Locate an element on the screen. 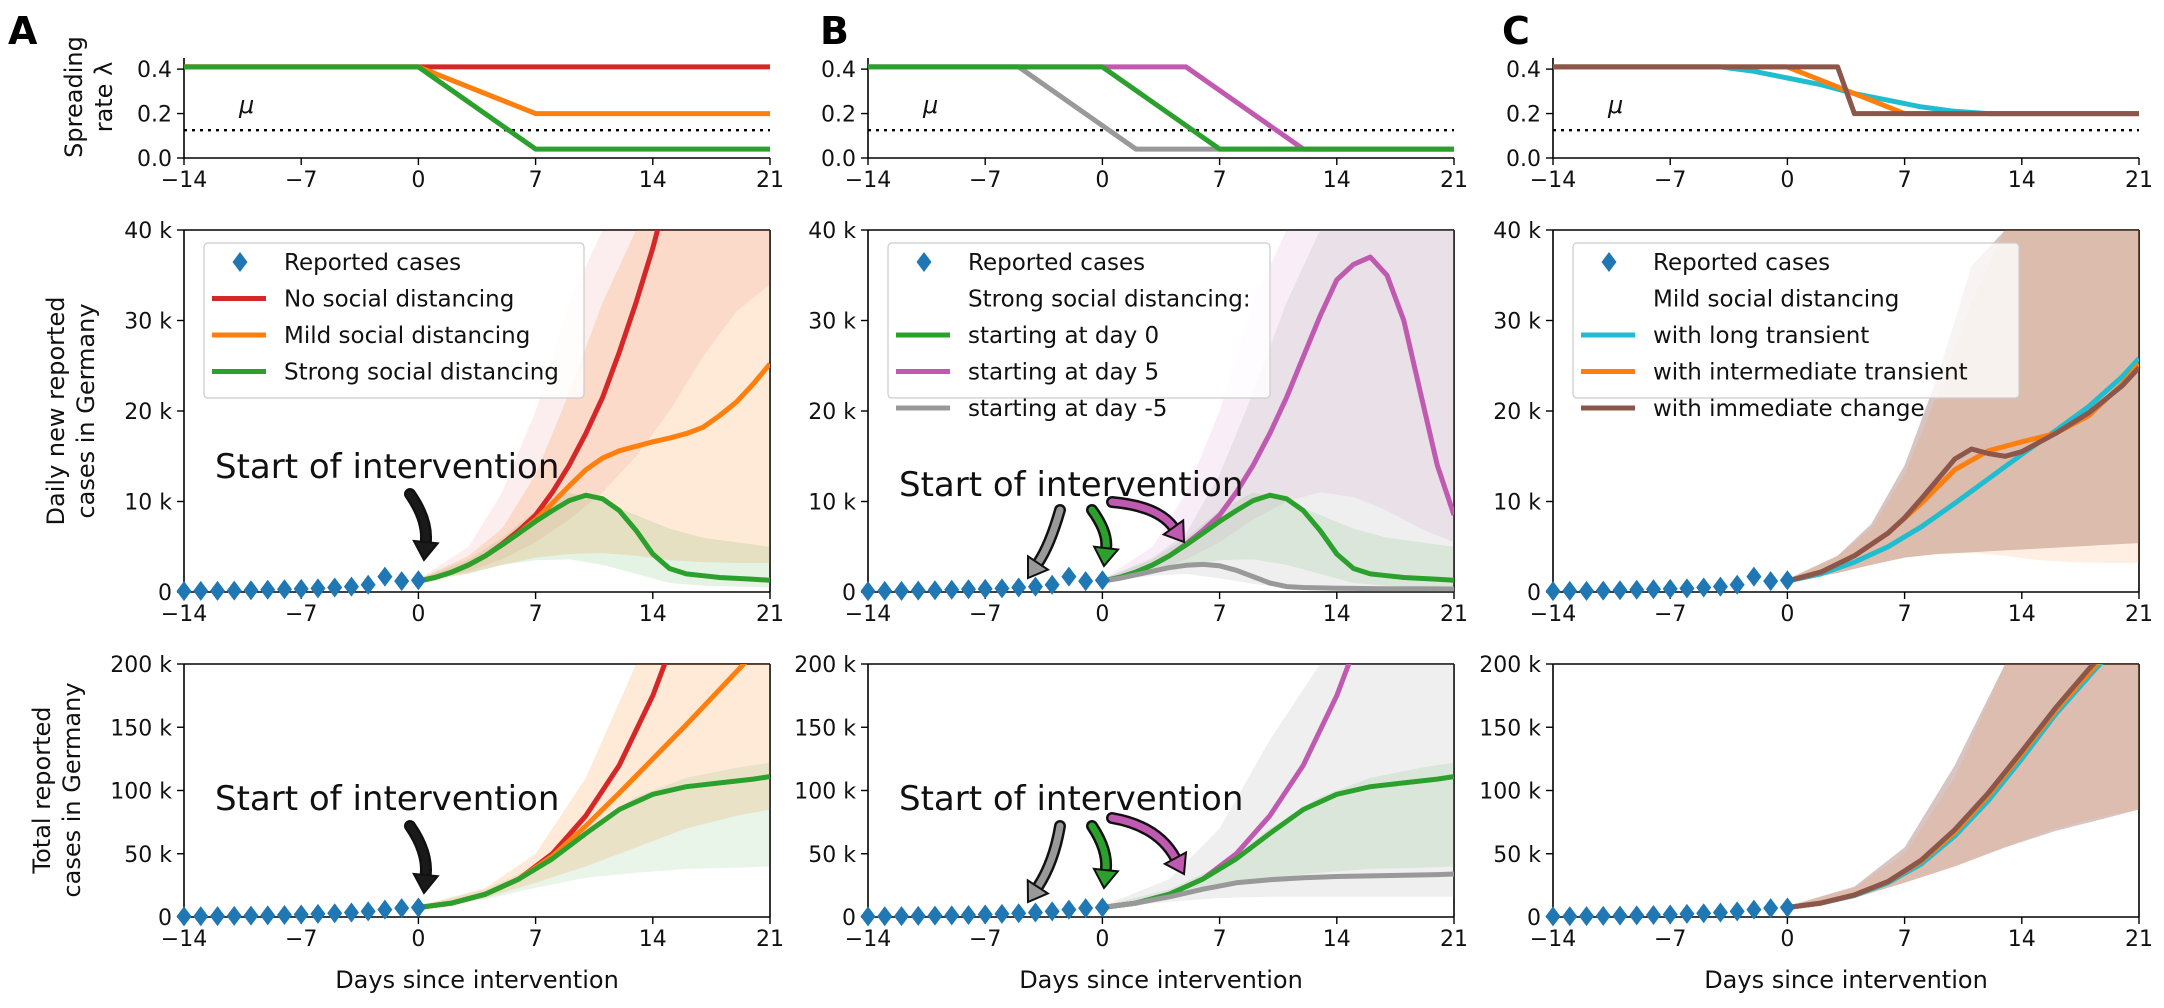 The image size is (2164, 1008). panel-a-daily-xtick-label: −7 is located at coordinates (301, 614).